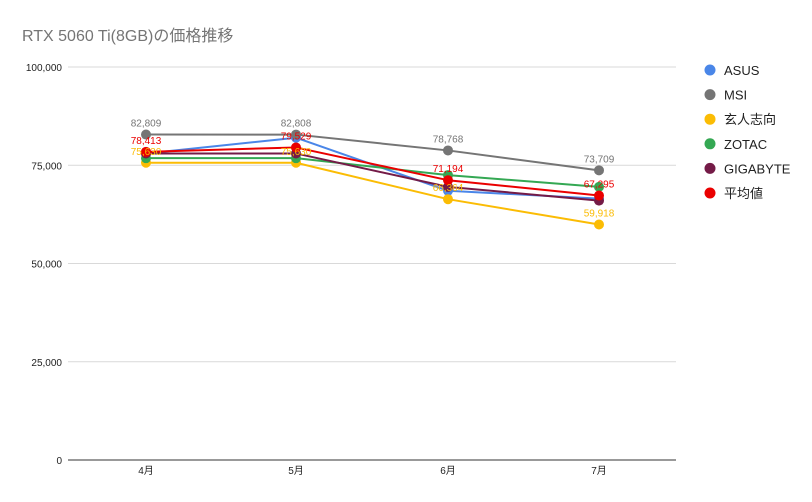 This screenshot has height=502, width=812. I want to click on legend-label: MSI, so click(735, 95).